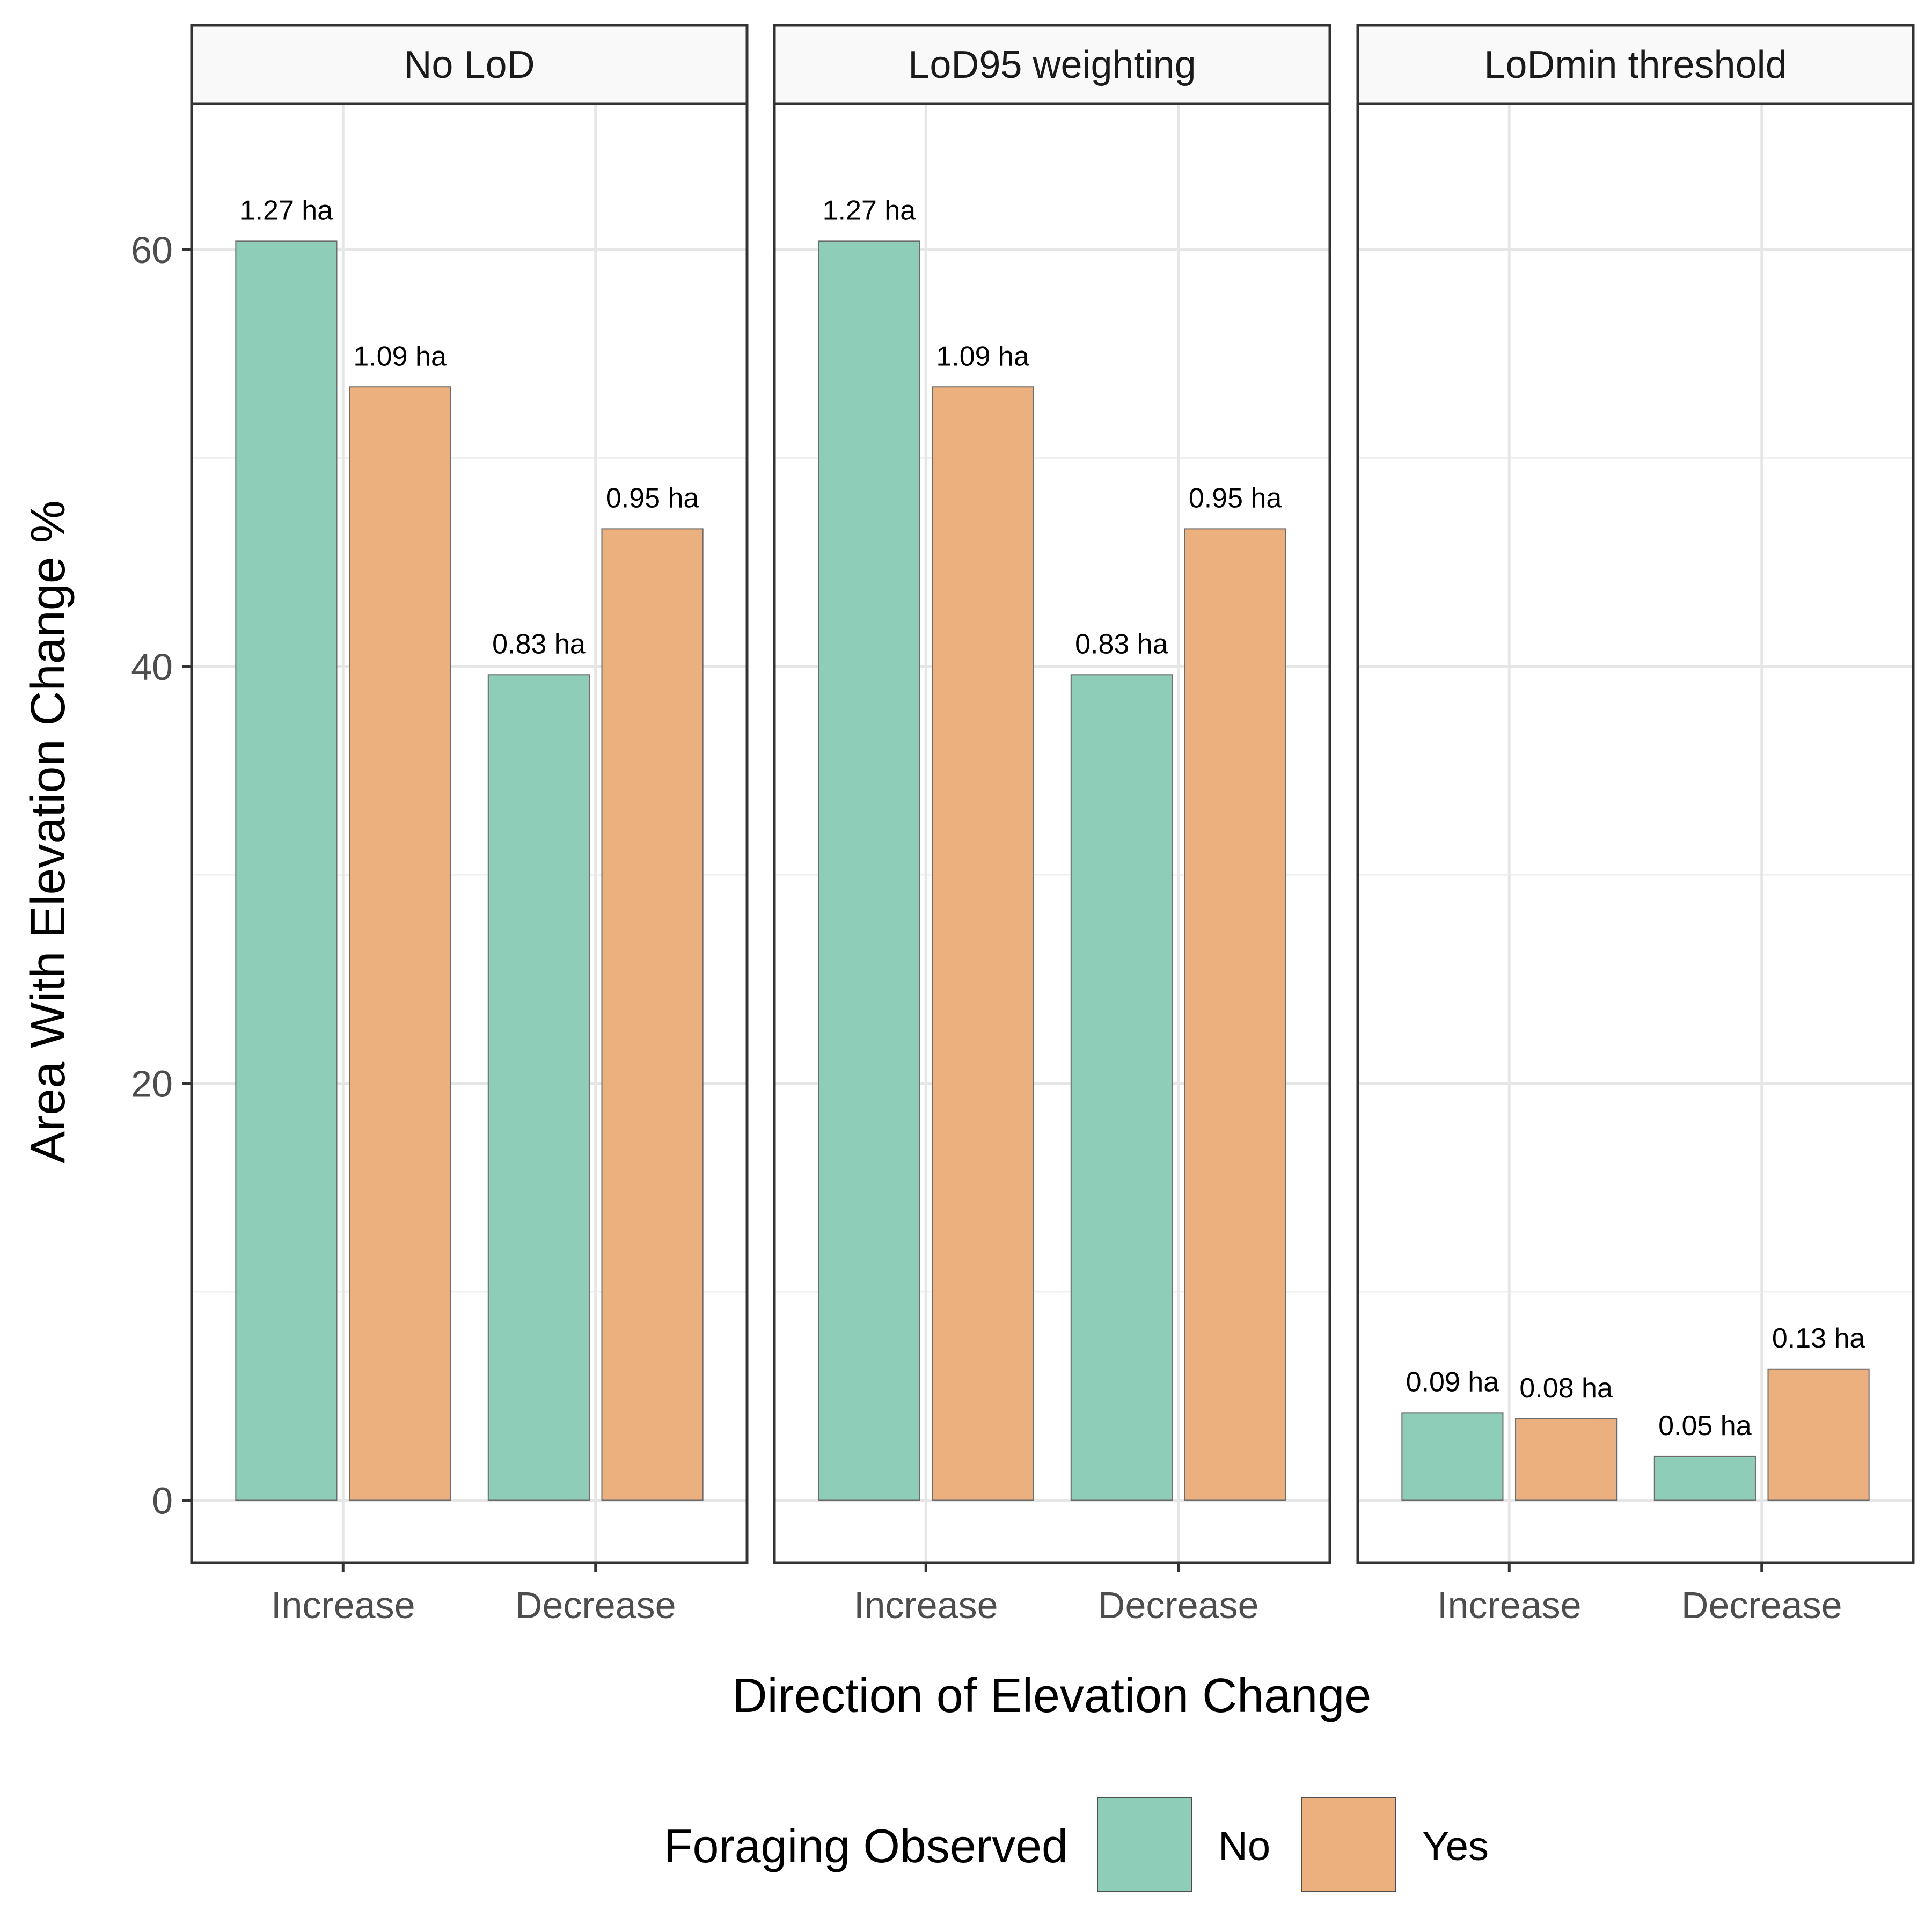  Describe the element at coordinates (152, 1084) in the screenshot. I see `y-tick-label: 20` at that location.